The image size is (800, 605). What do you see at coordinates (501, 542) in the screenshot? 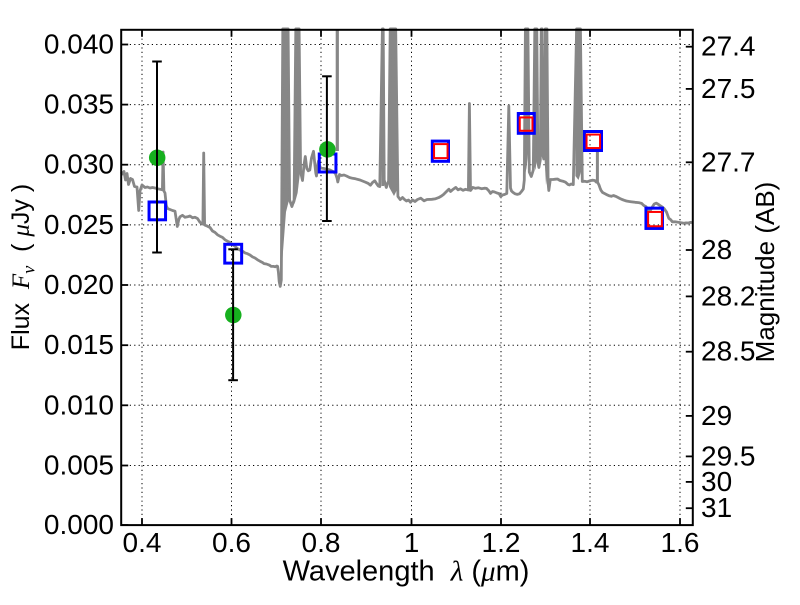
I see `svg-text: 1.2` at bounding box center [501, 542].